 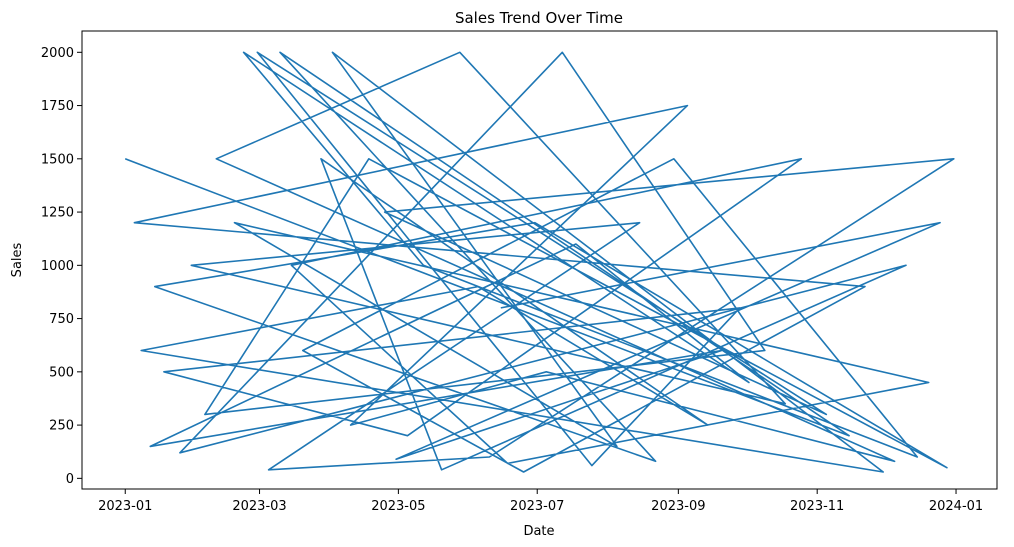 What do you see at coordinates (57, 266) in the screenshot?
I see `y-tick-label: 1000` at bounding box center [57, 266].